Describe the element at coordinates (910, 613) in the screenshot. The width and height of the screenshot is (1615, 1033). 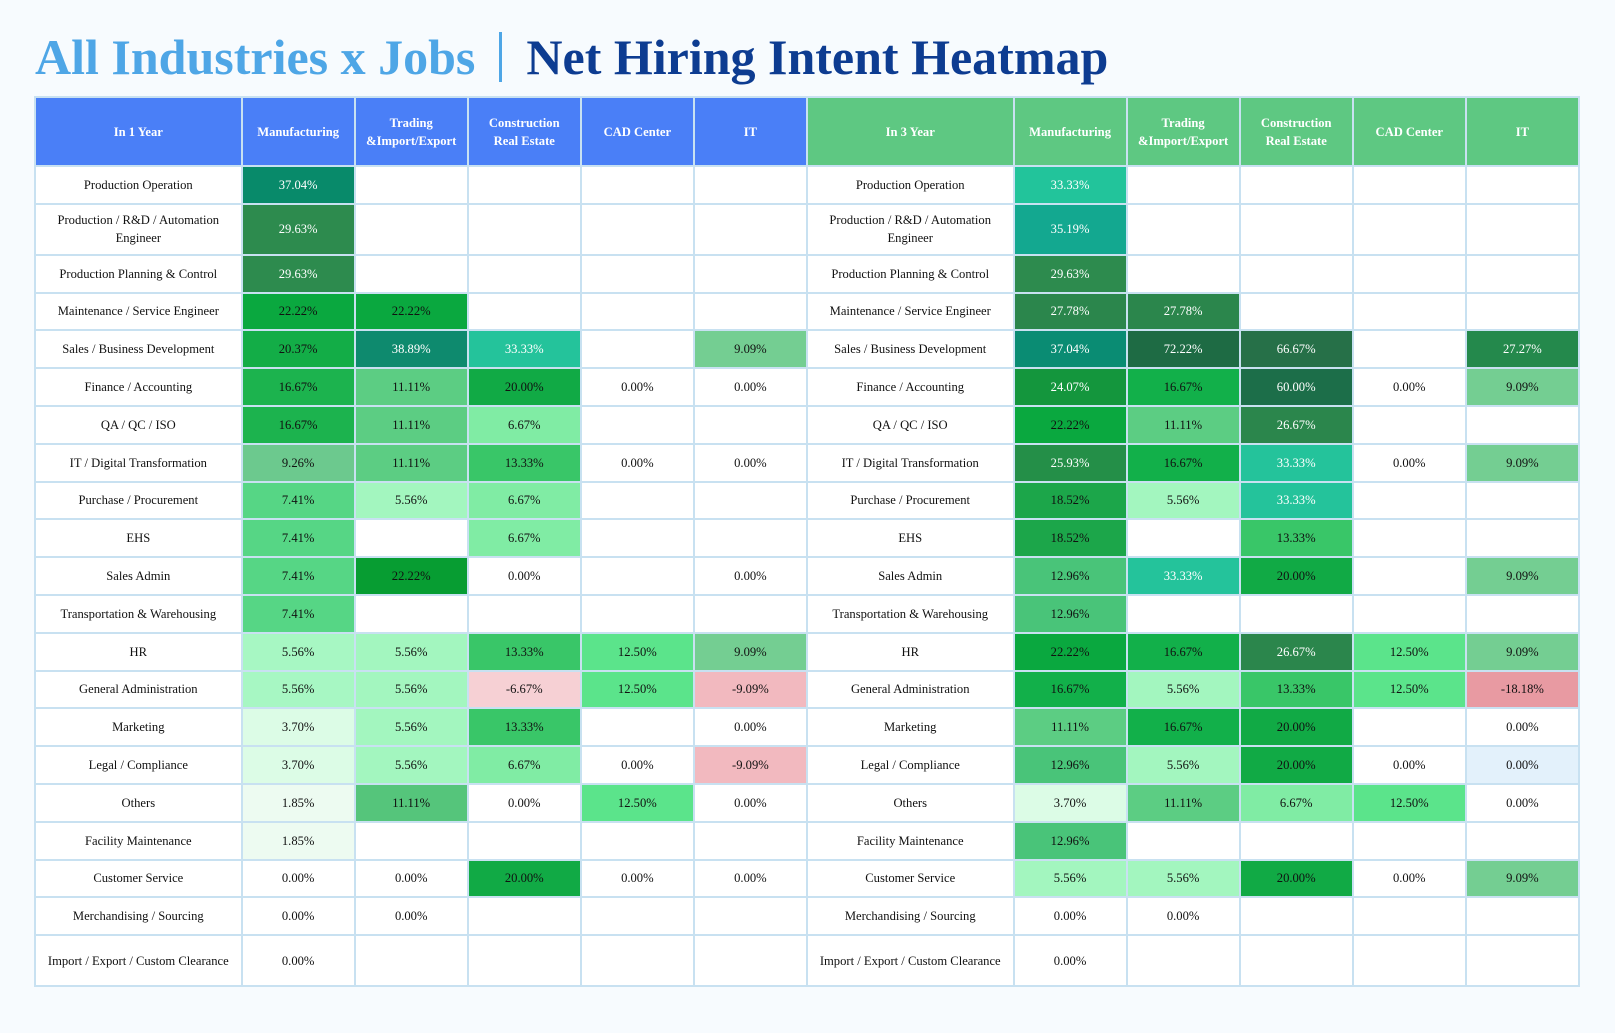
I see `row-label: Transportation & Warehousing` at that location.